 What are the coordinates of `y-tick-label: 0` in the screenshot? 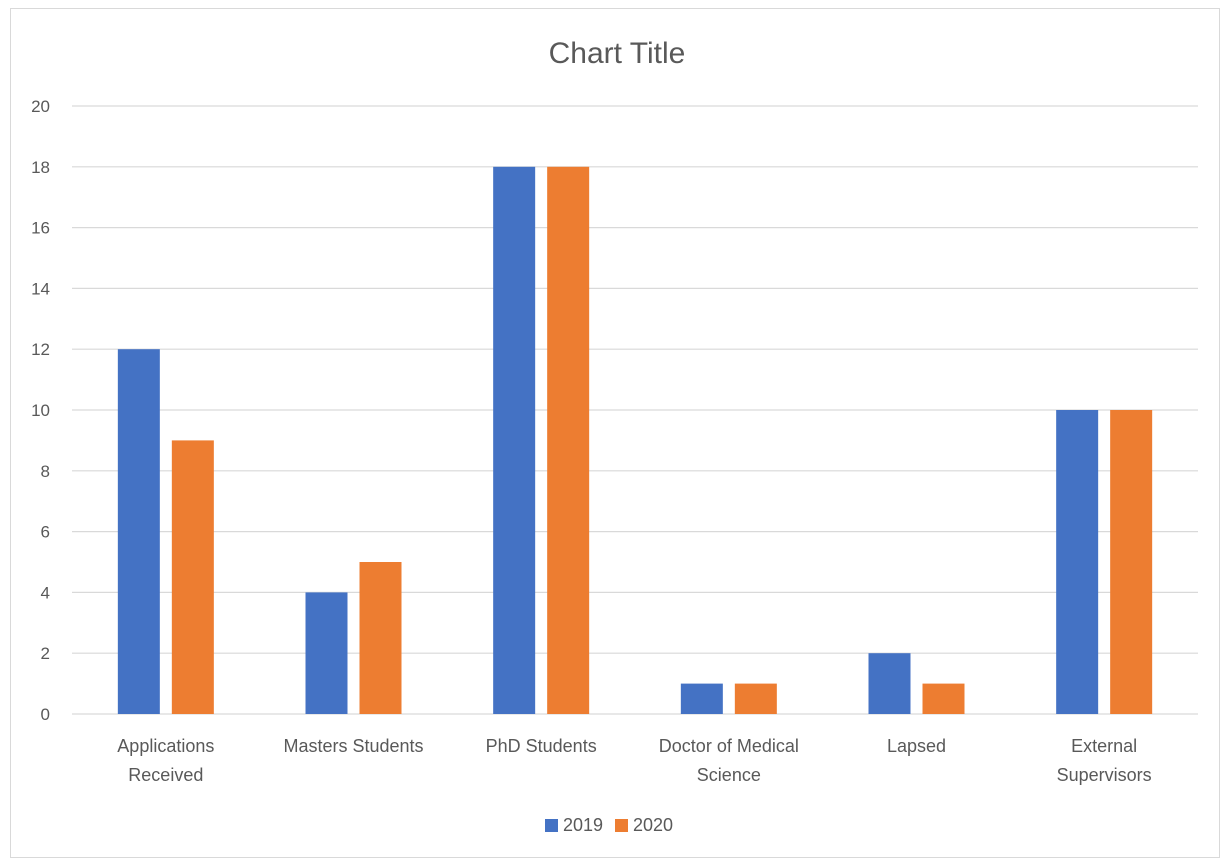 It's located at (45, 714).